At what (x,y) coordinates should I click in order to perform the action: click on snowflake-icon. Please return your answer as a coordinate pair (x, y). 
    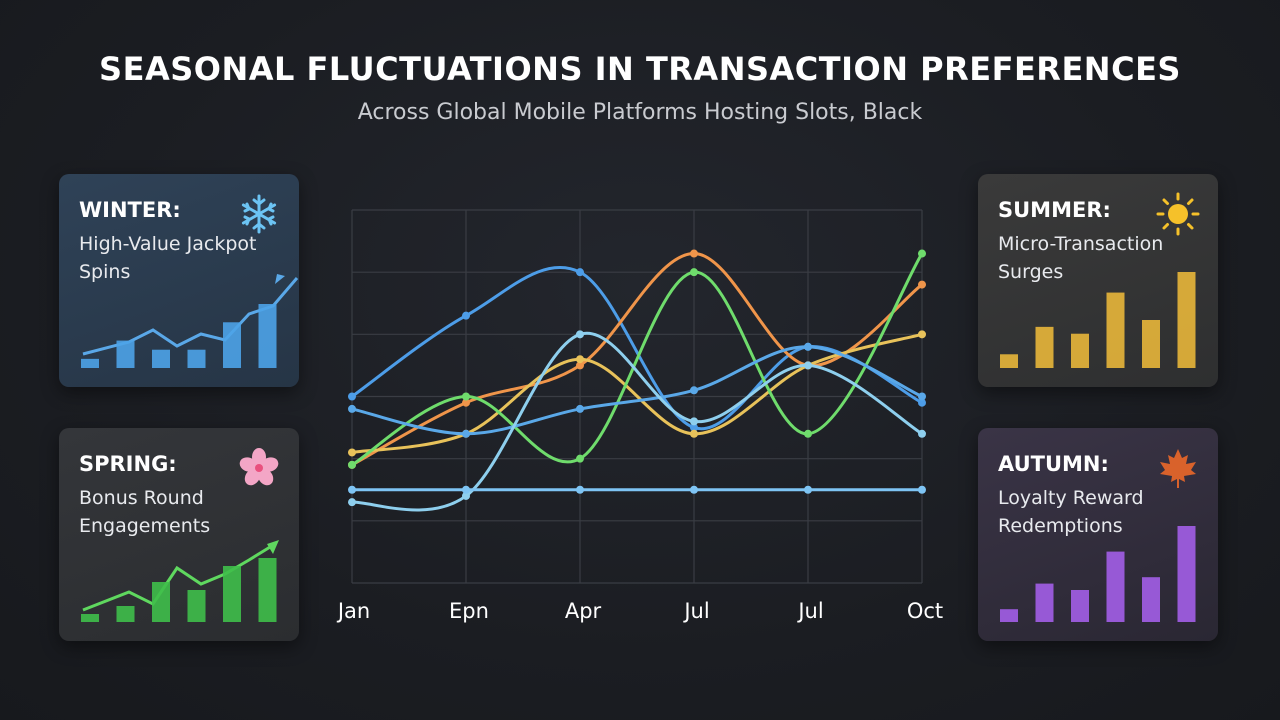
    Looking at the image, I should click on (259, 214).